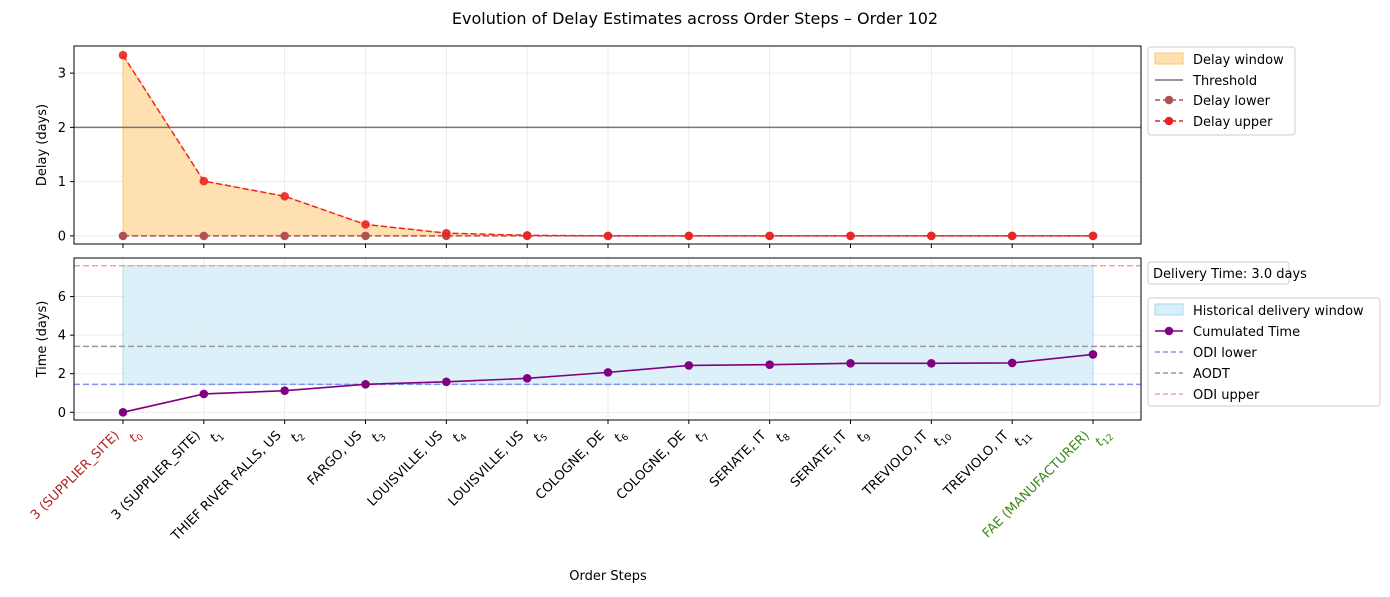  I want to click on legend-delay-window-swatch, so click(1169, 58).